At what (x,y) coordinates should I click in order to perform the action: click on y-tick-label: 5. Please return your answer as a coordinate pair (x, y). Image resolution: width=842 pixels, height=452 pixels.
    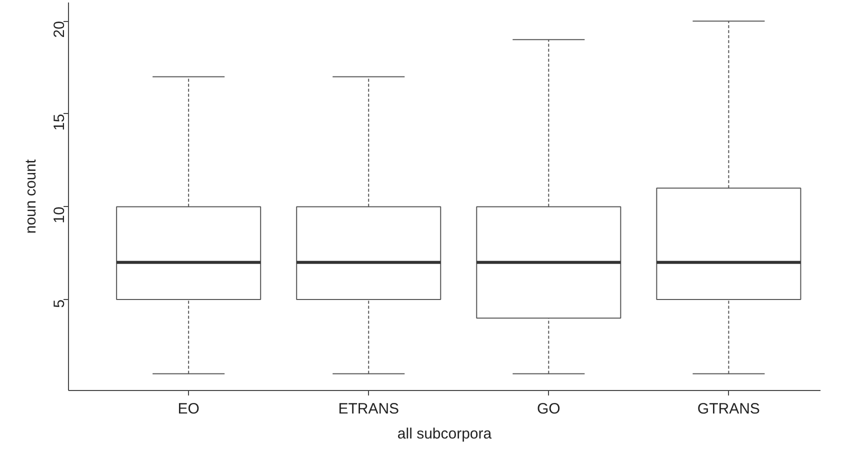
    Looking at the image, I should click on (59, 304).